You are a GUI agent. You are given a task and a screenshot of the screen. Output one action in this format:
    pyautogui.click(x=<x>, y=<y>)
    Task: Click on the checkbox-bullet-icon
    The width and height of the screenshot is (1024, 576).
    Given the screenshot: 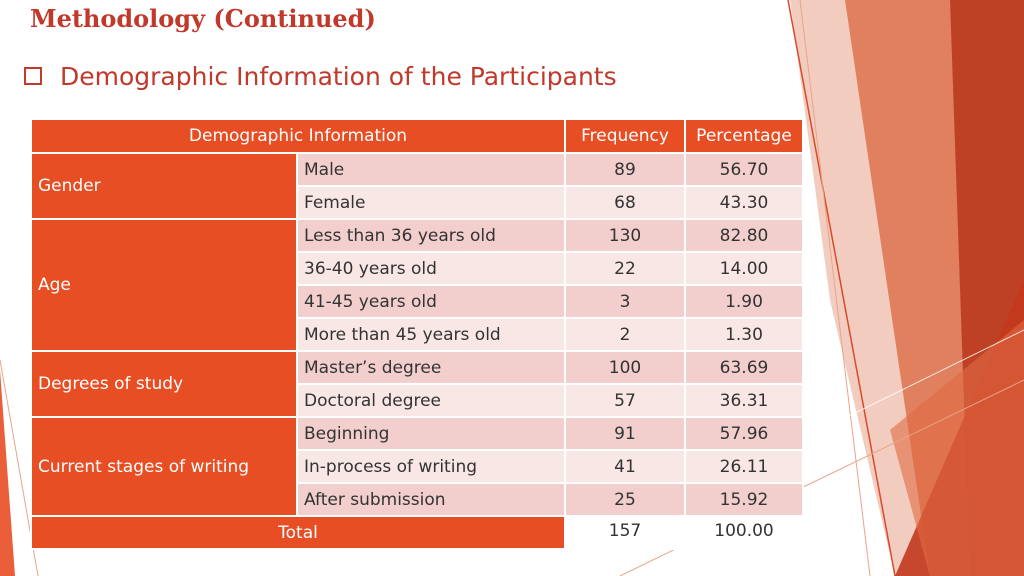 What is the action you would take?
    pyautogui.click(x=33, y=76)
    